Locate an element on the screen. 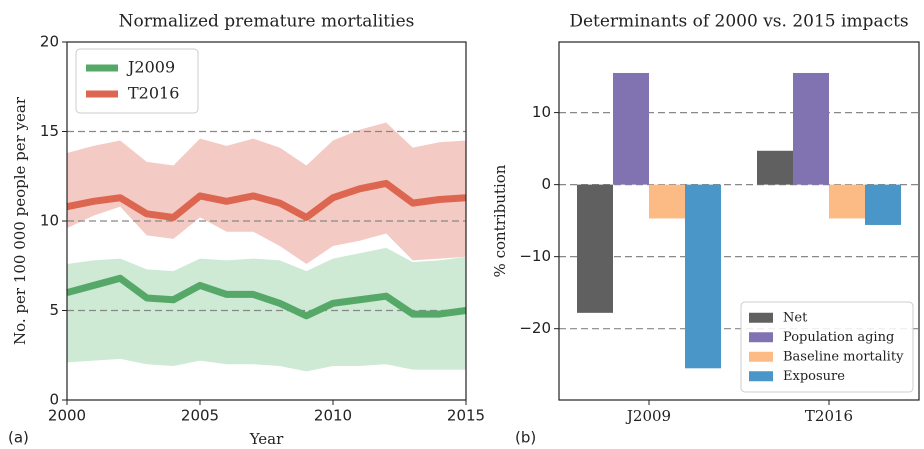 The height and width of the screenshot is (449, 924). y-tick-label: −20 is located at coordinates (535, 328).